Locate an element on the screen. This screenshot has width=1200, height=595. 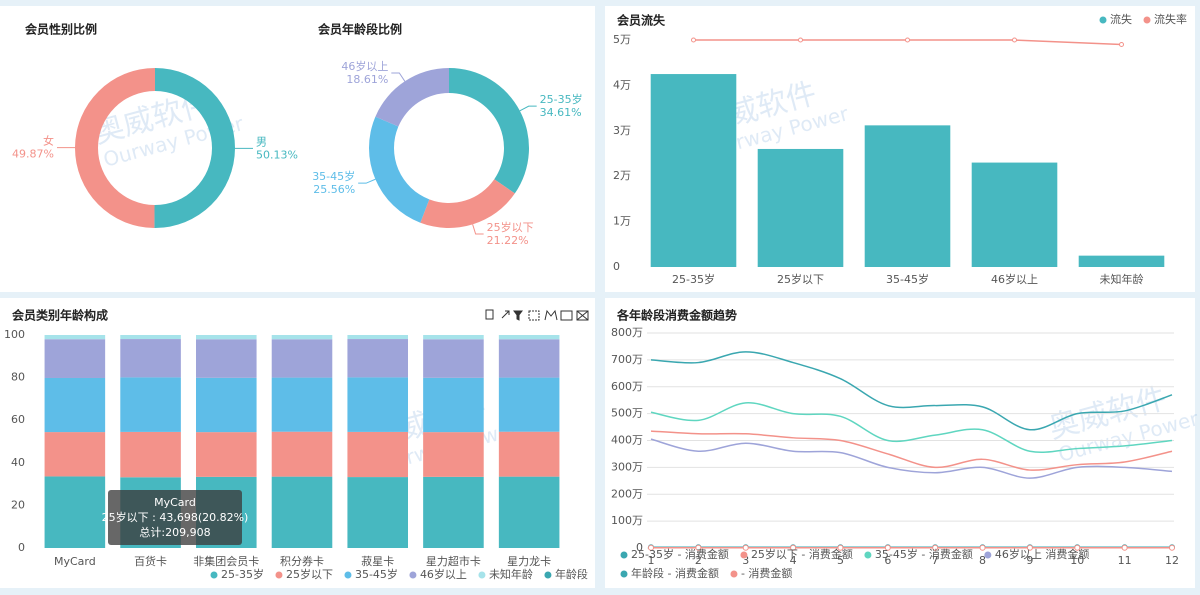
x-tick-label: 12 is located at coordinates (1172, 560).